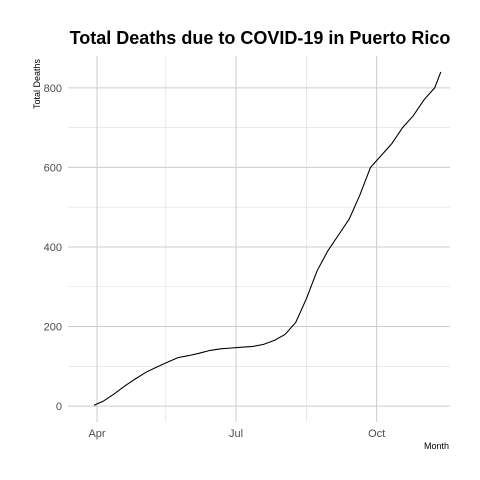  Describe the element at coordinates (53, 89) in the screenshot. I see `y-tick-label: 800` at that location.